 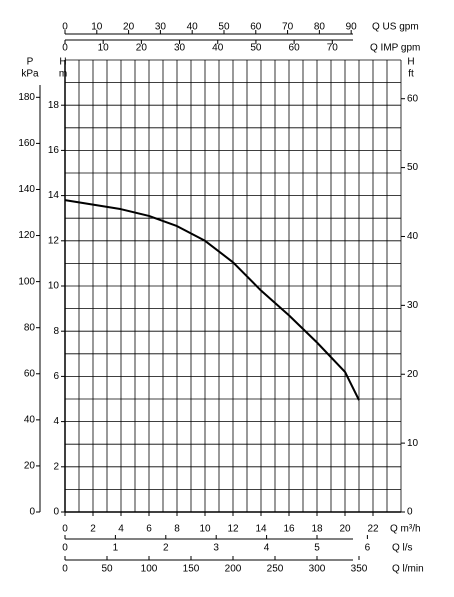 What do you see at coordinates (56, 512) in the screenshot?
I see `y-tick-label: 0` at bounding box center [56, 512].